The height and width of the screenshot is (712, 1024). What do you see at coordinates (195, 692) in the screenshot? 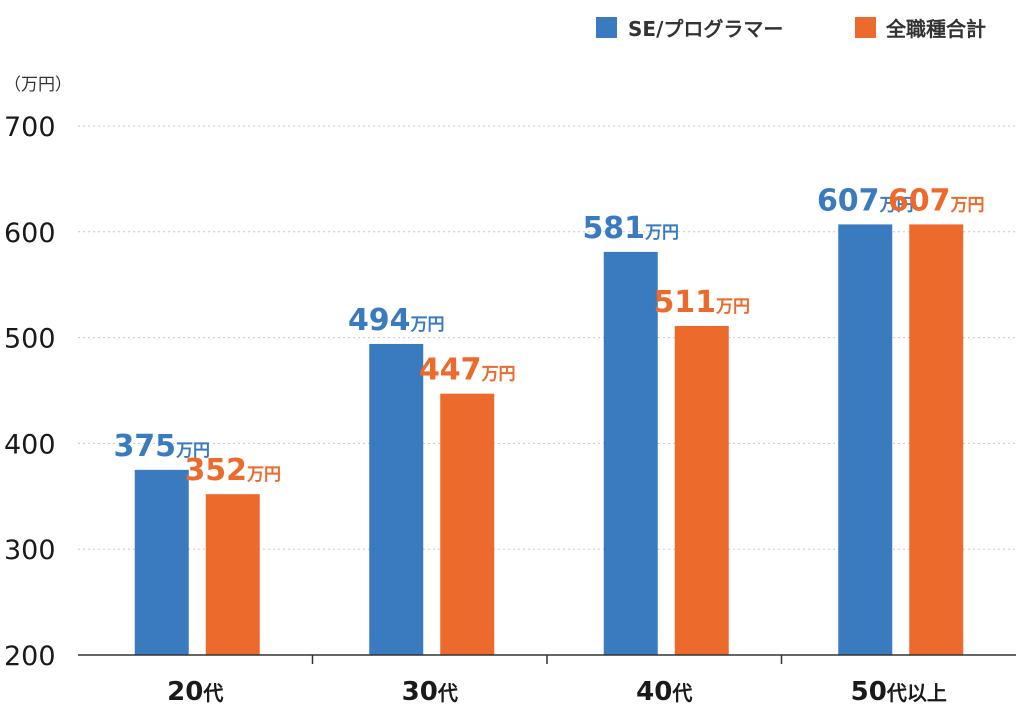
I see `x-category-label: 20代` at bounding box center [195, 692].